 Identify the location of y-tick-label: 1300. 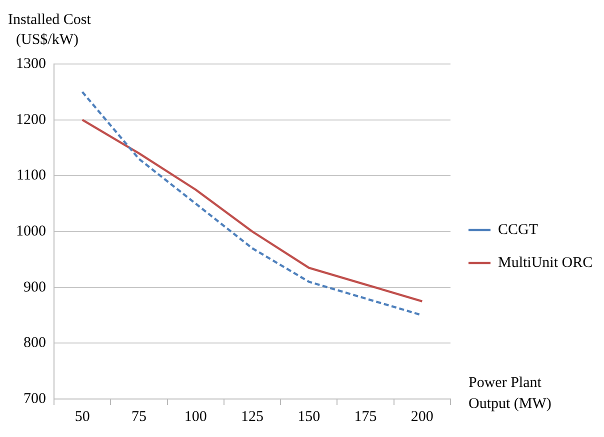
(31, 64).